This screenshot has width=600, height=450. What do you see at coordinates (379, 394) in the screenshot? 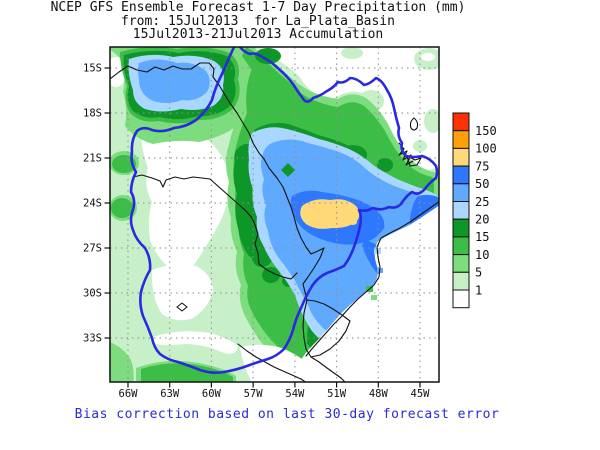
I see `x-axis-label: 48W` at bounding box center [379, 394].